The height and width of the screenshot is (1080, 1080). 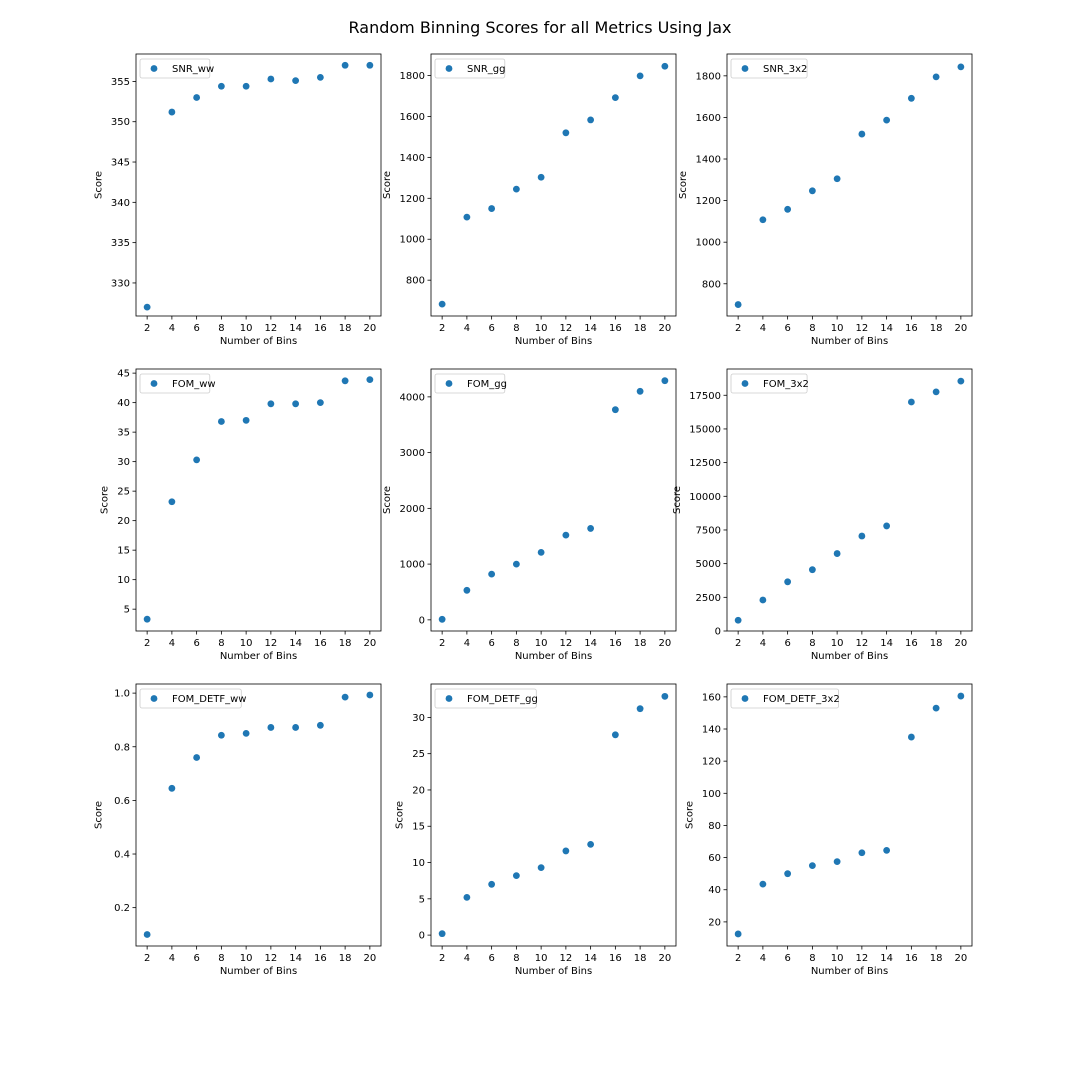 I want to click on x-tick-label: 14, so click(x=886, y=958).